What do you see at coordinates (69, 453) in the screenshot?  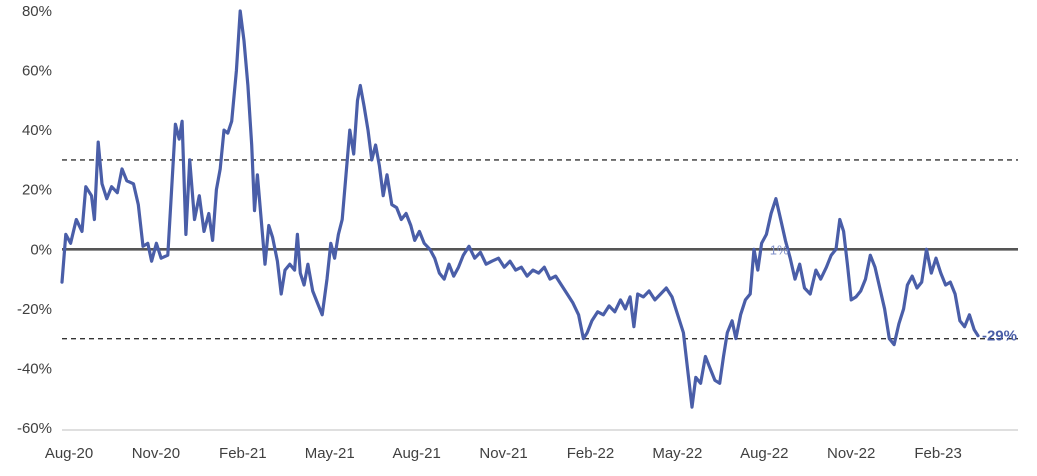 I see `x-tick-label: Aug-20` at bounding box center [69, 453].